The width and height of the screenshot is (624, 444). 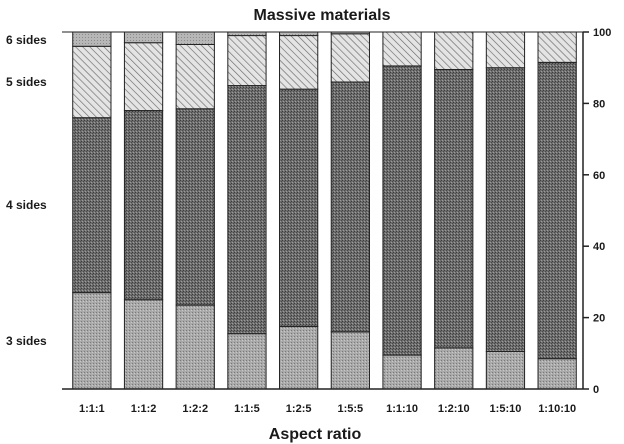 What do you see at coordinates (599, 104) in the screenshot?
I see `y-tick-label: 80` at bounding box center [599, 104].